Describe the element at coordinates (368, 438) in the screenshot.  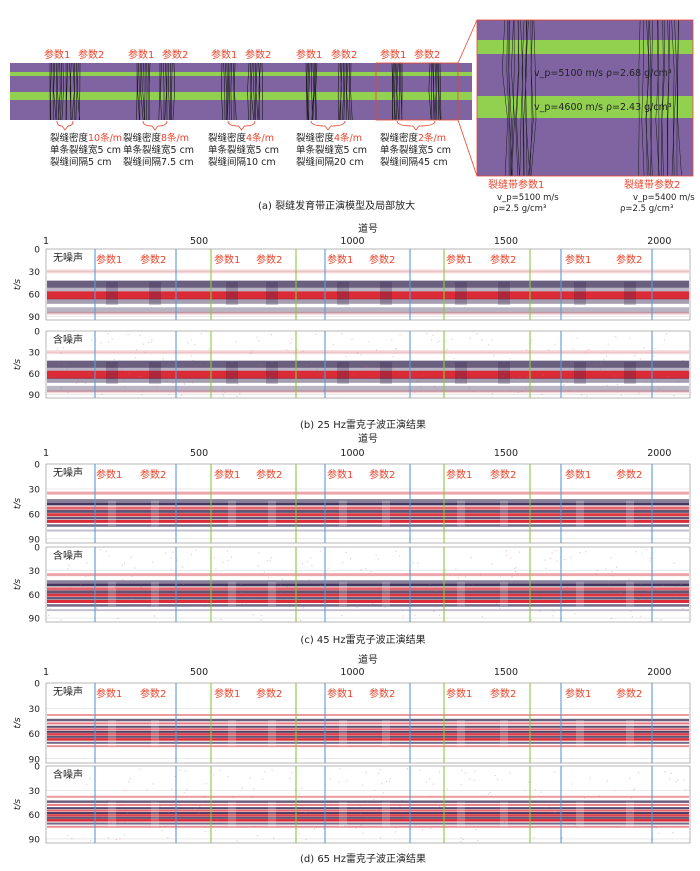
I see `axis-title: 道号` at that location.